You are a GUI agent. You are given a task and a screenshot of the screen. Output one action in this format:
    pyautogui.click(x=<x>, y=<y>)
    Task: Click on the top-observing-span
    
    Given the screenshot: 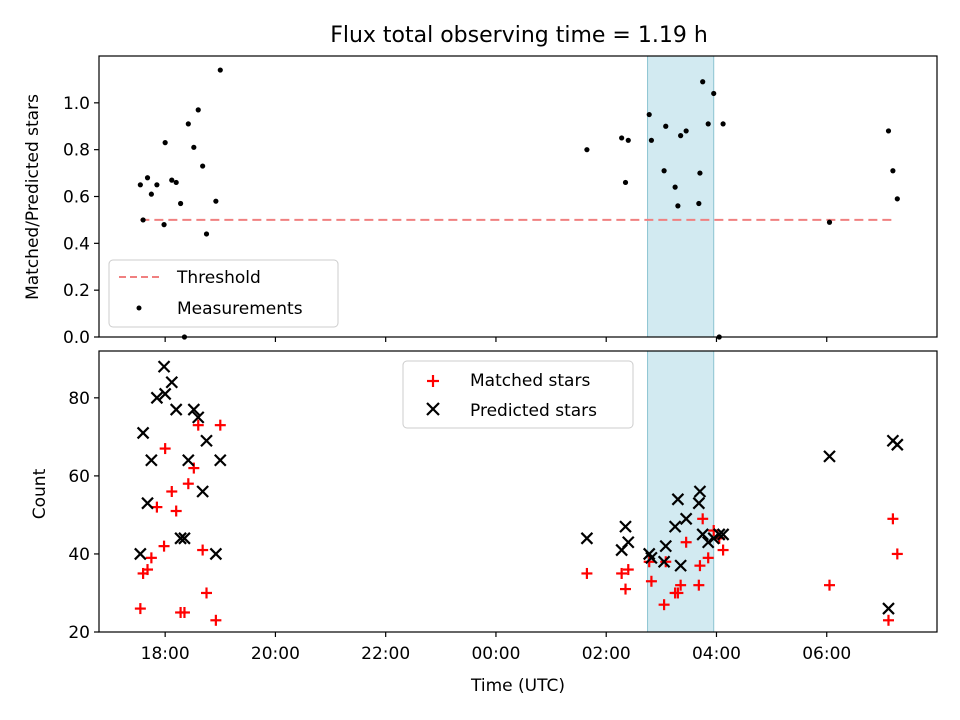 What is the action you would take?
    pyautogui.click(x=681, y=196)
    